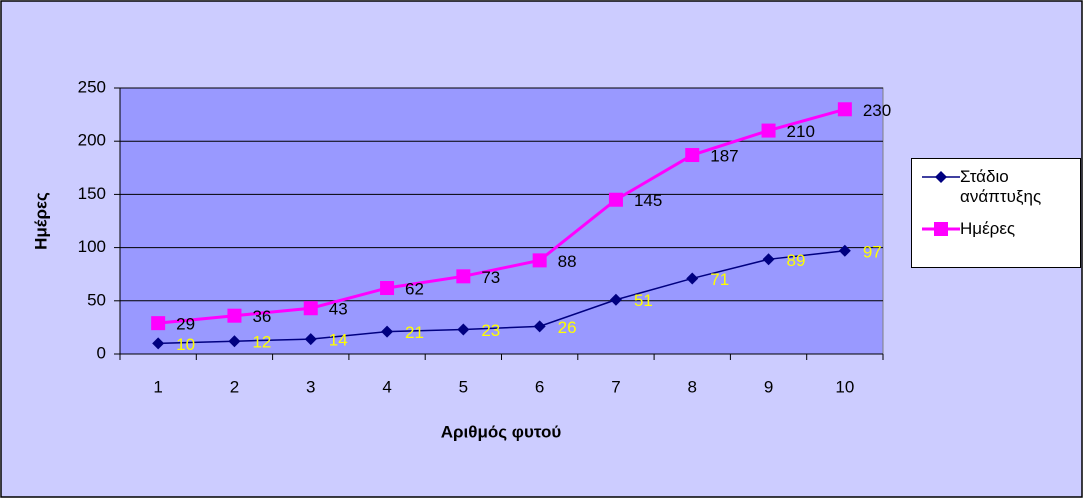 This screenshot has height=499, width=1084. Describe the element at coordinates (490, 330) in the screenshot. I see `data-label: 23` at that location.